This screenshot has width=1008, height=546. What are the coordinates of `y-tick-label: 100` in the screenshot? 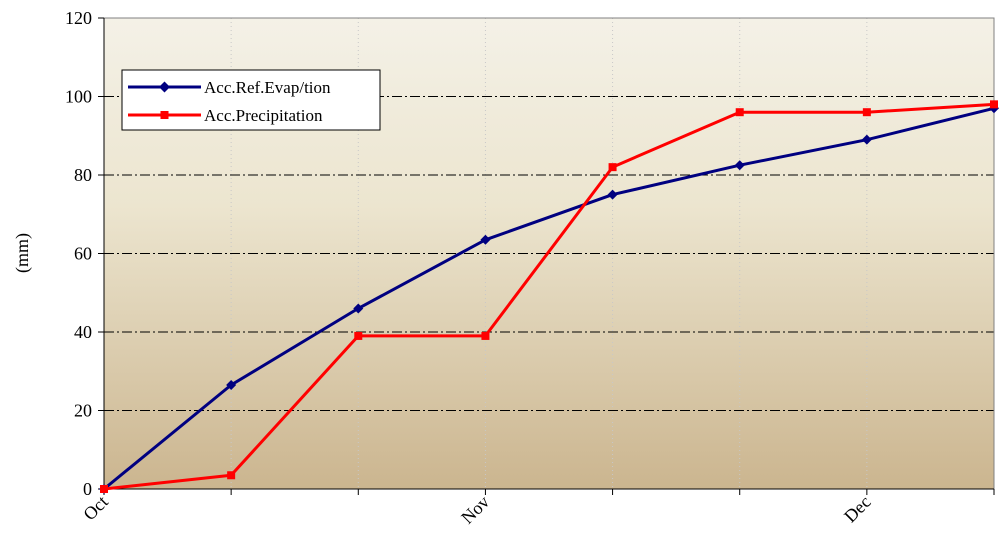 It's located at (78, 97).